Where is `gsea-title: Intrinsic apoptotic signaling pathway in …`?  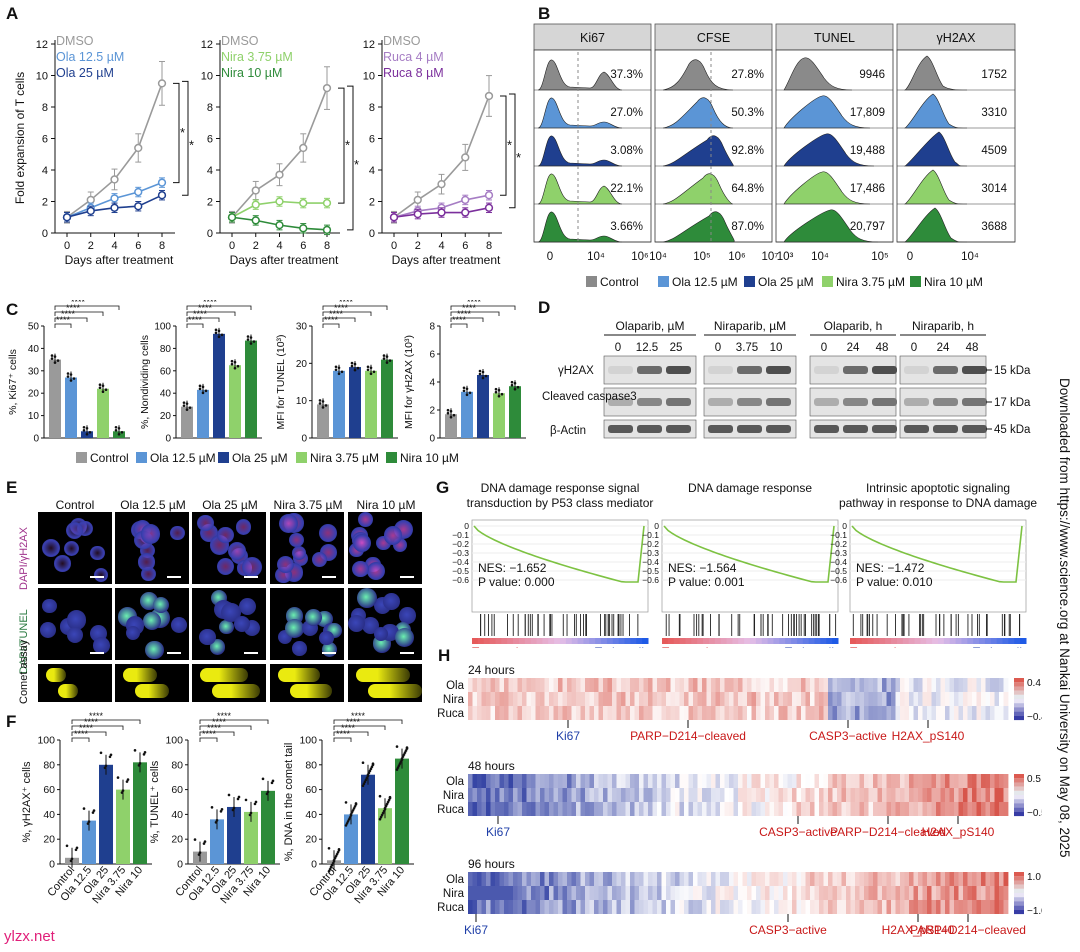 gsea-title: Intrinsic apoptotic signaling pathway in … is located at coordinates (938, 495).